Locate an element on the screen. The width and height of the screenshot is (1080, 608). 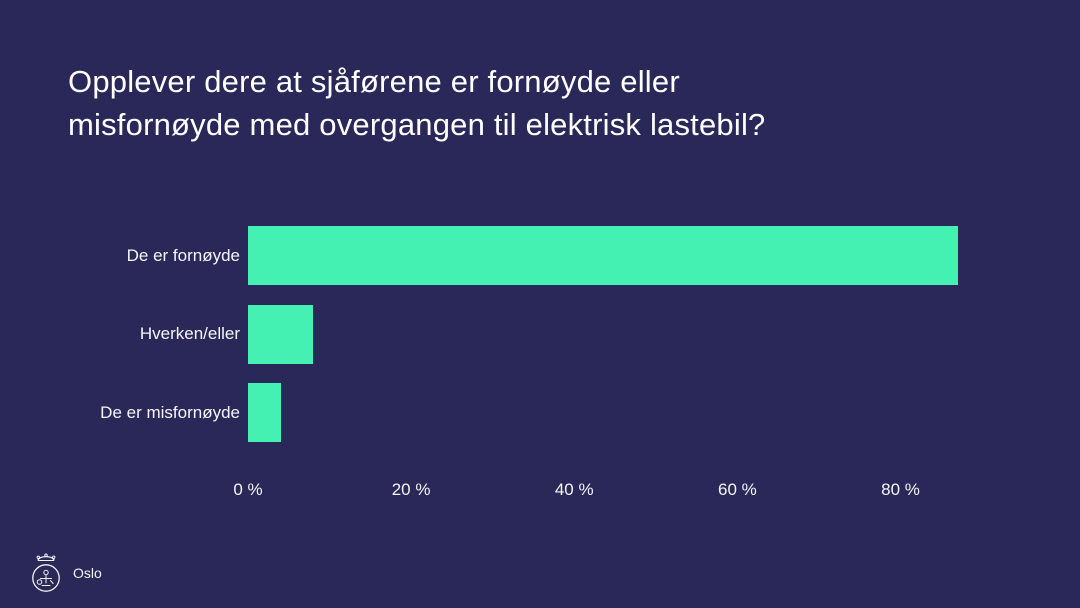
x-axis-tick-label: 20 % is located at coordinates (411, 489).